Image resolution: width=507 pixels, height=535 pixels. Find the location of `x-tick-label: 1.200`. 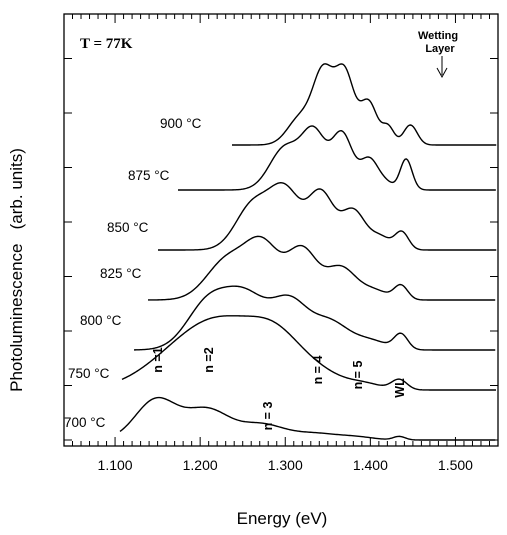

x-tick-label: 1.200 is located at coordinates (200, 465).